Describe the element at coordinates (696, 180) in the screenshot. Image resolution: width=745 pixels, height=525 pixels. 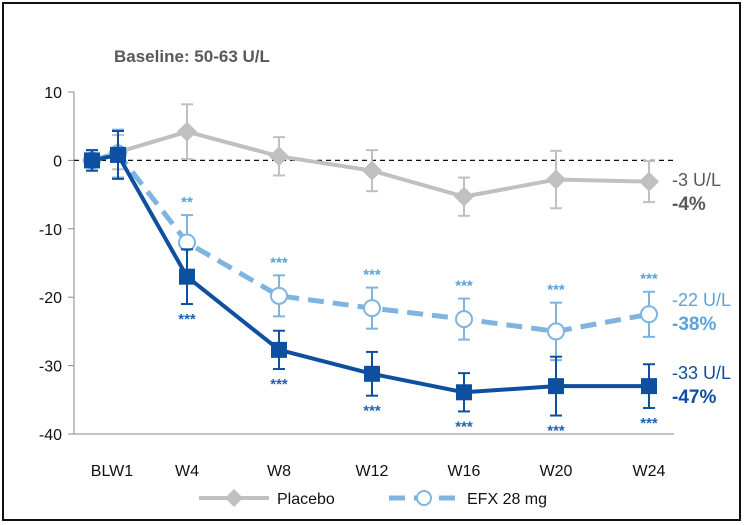
I see `end-label: -3 U/L` at that location.